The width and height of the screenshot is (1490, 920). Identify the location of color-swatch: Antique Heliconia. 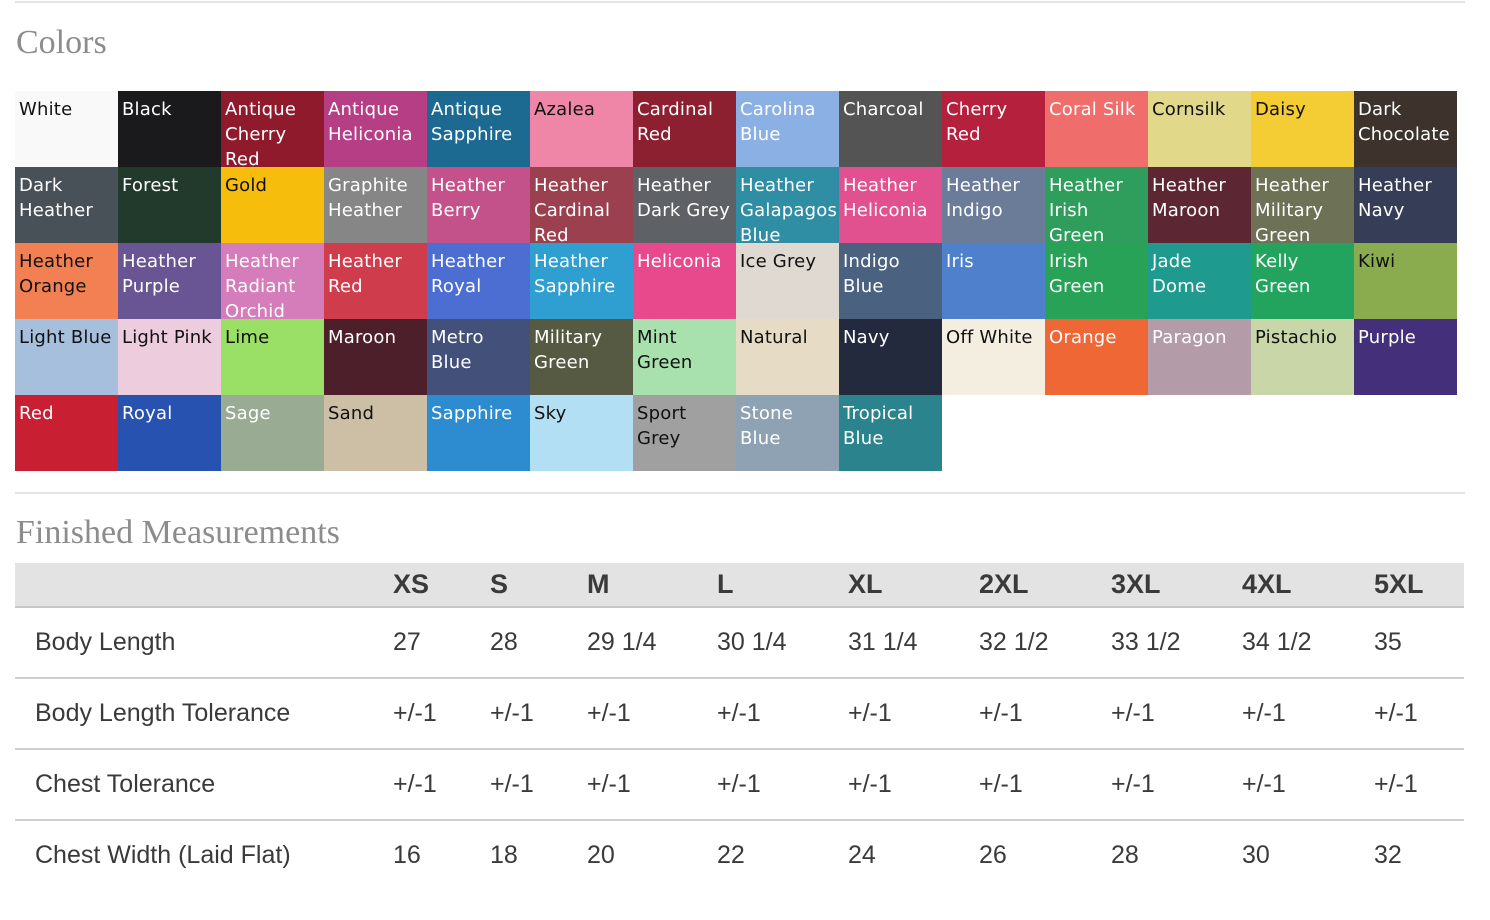
(375, 129).